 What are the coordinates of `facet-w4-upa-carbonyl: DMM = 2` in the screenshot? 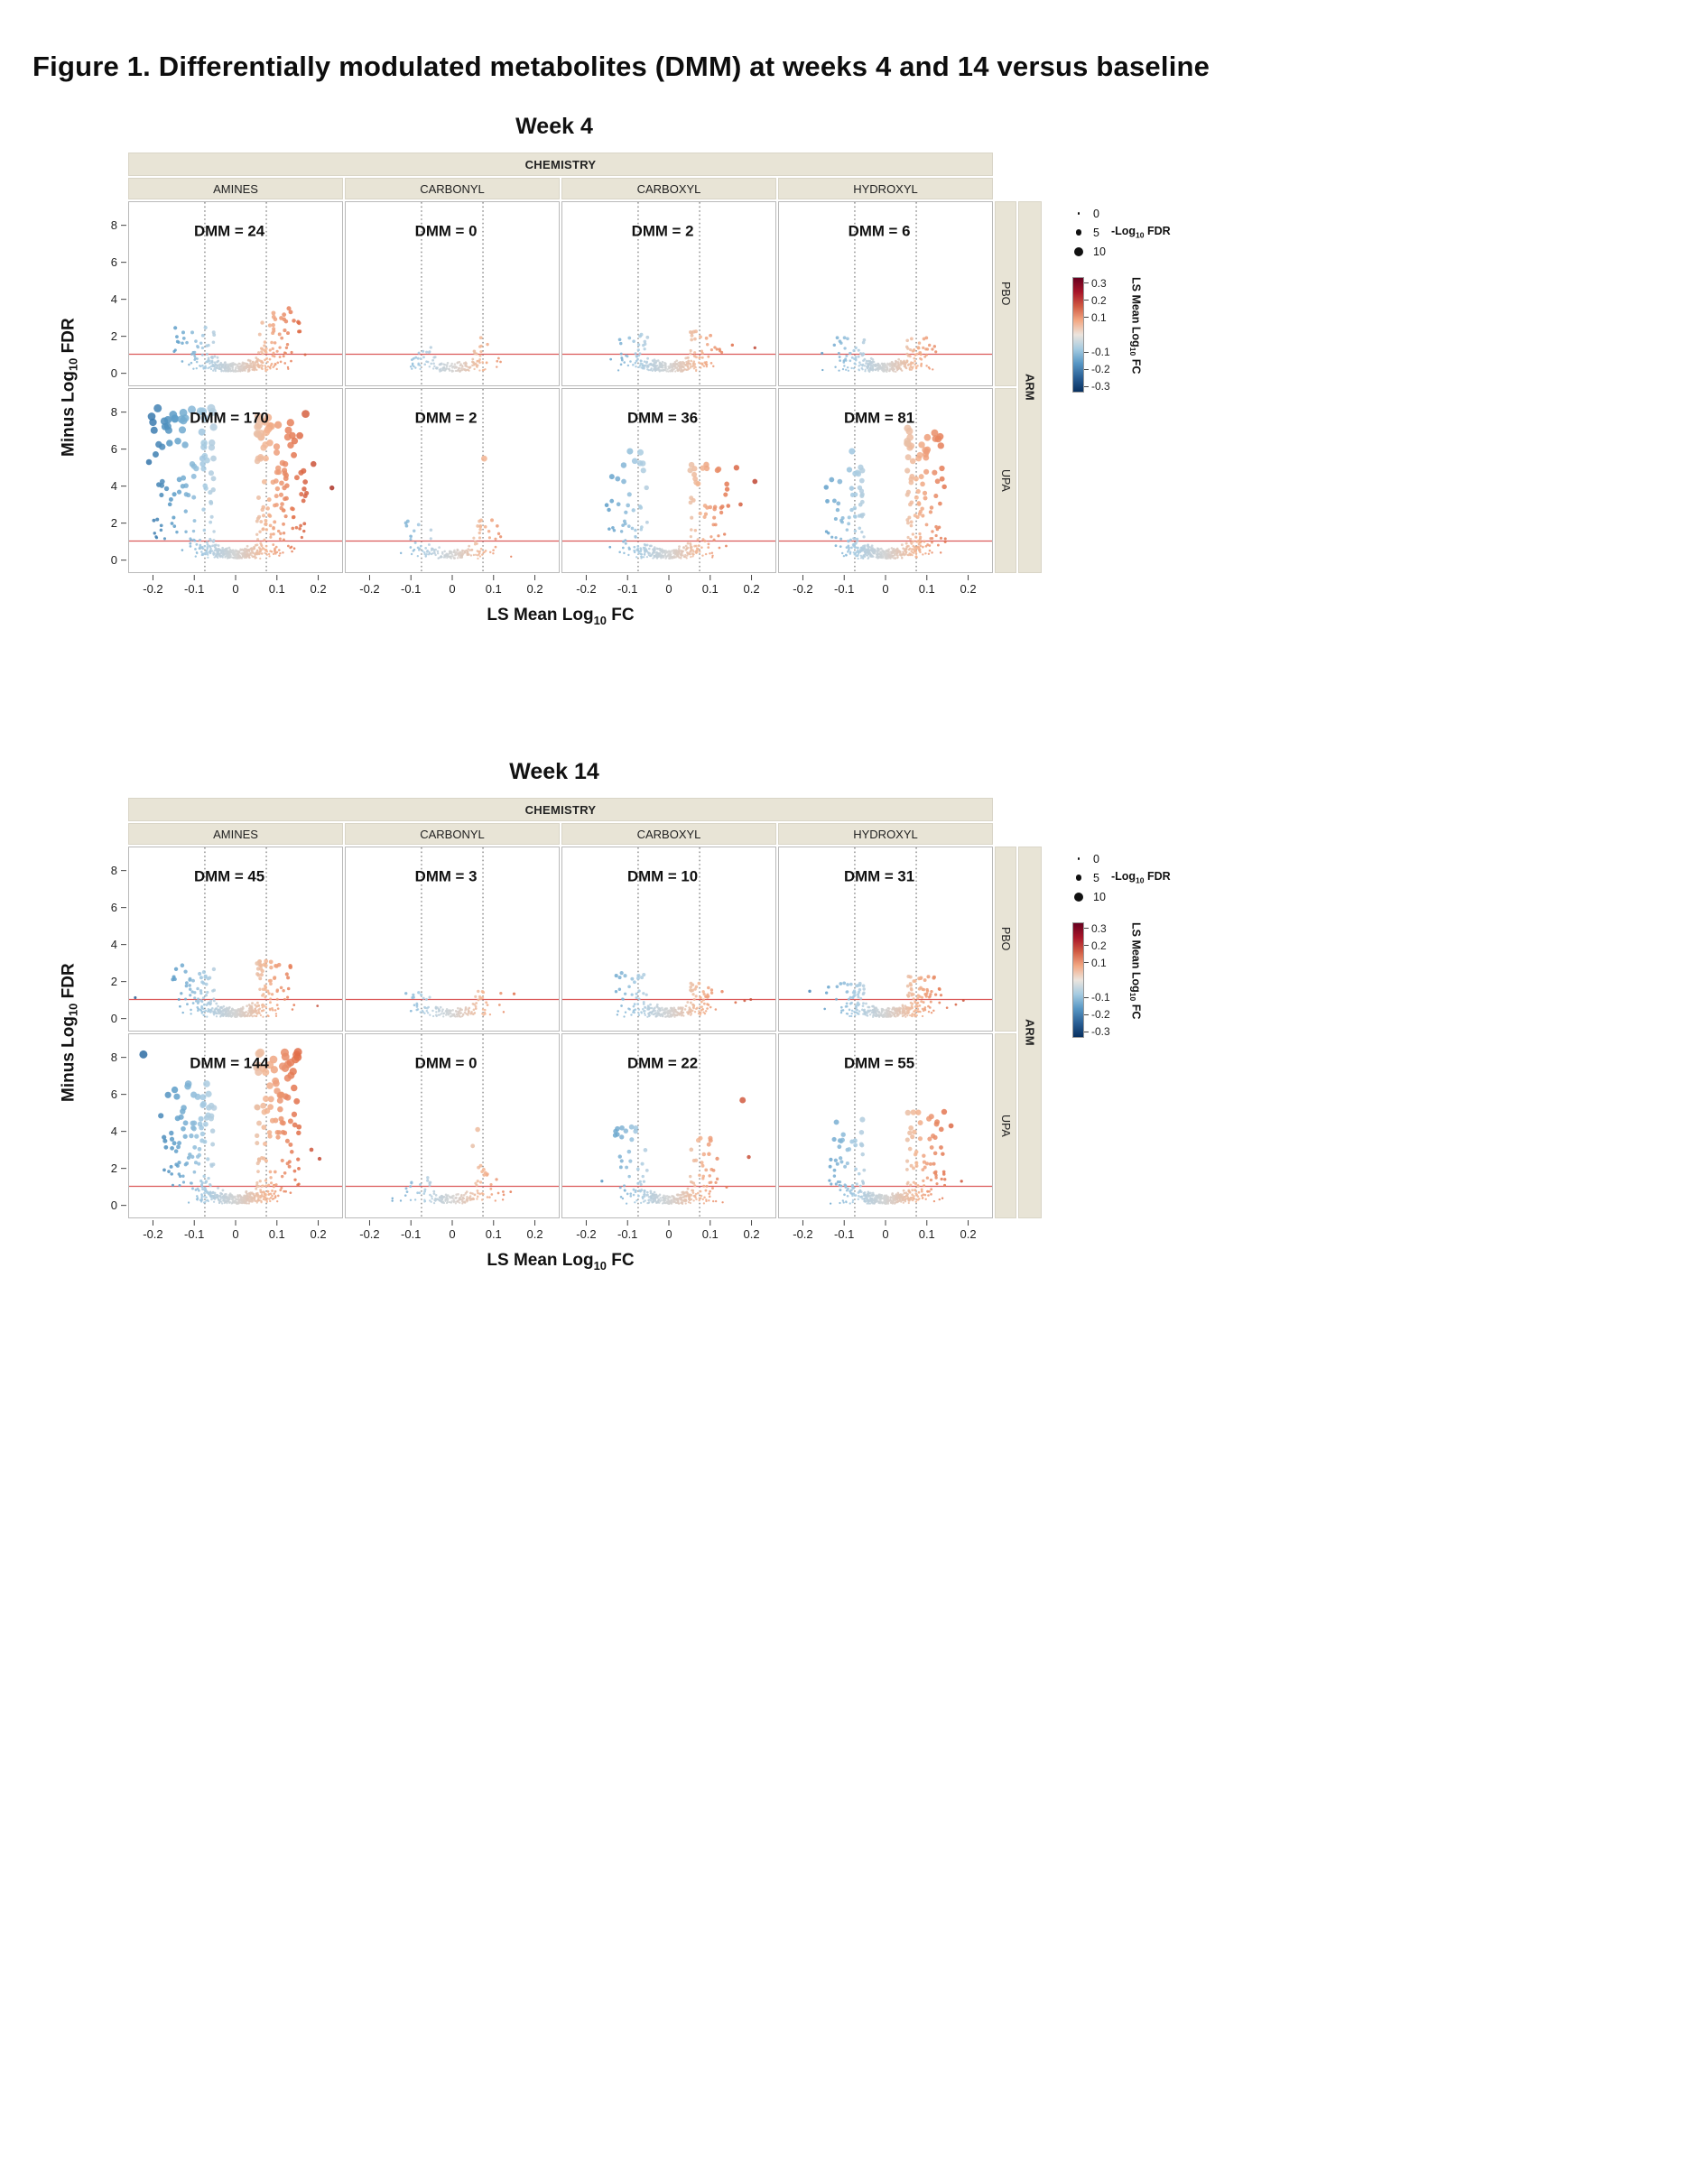 It's located at (453, 480).